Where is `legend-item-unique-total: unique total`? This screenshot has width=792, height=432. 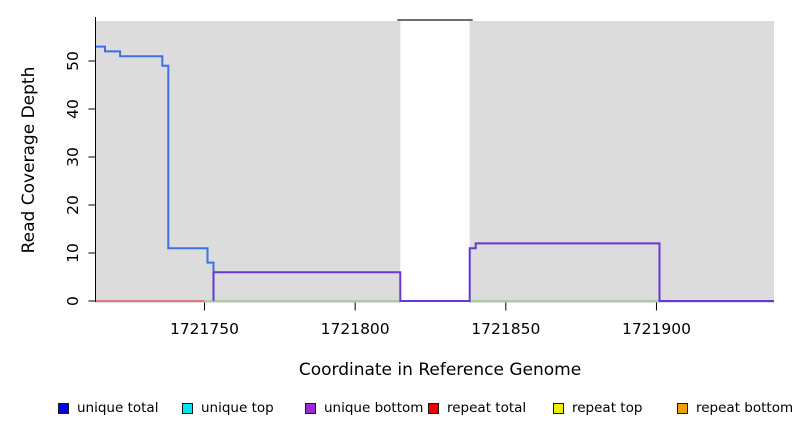 legend-item-unique-total: unique total is located at coordinates (108, 408).